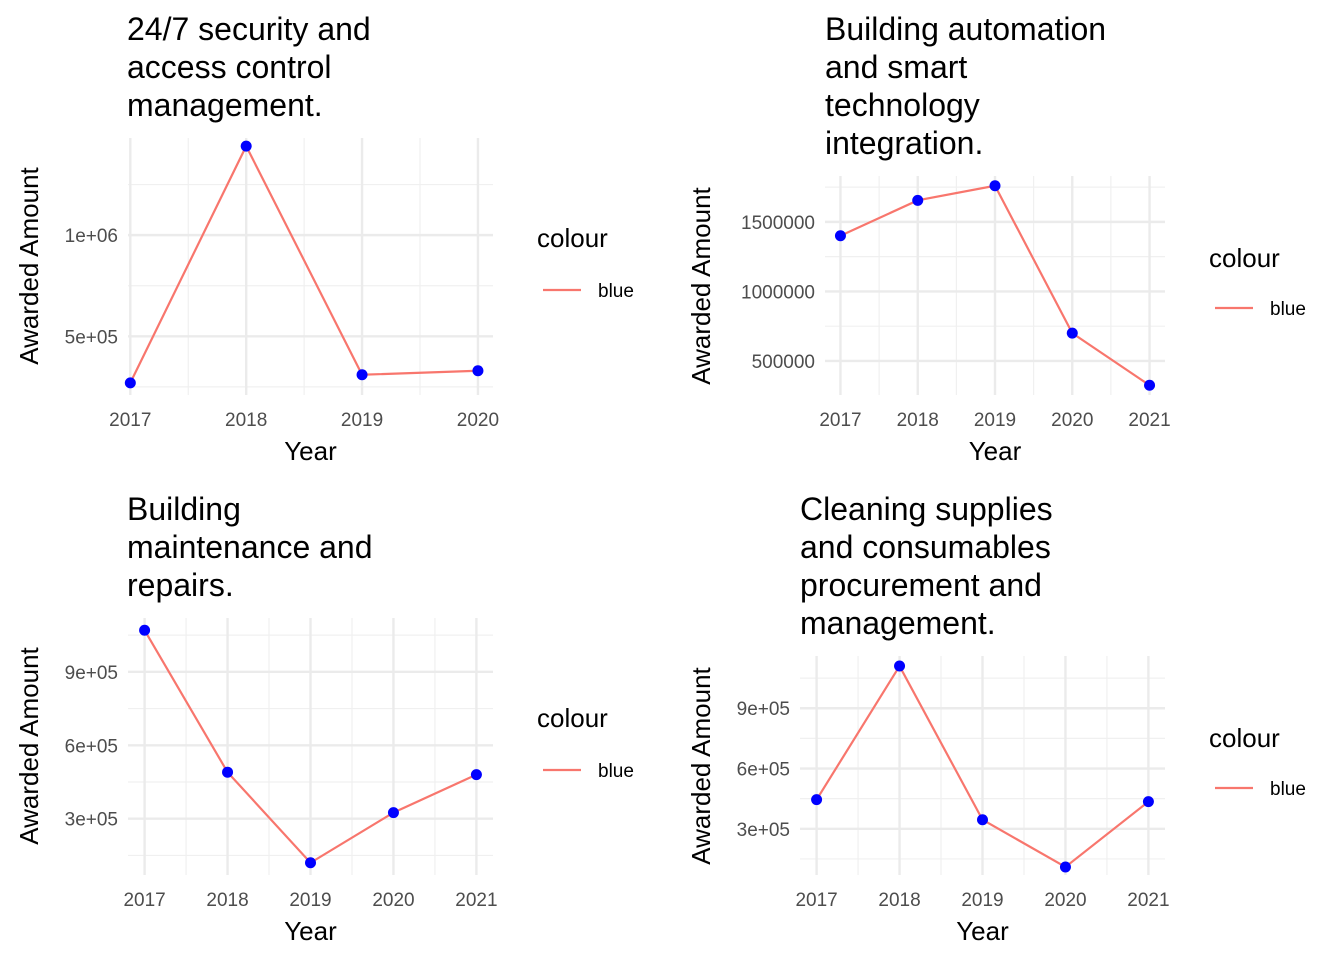 This screenshot has width=1344, height=960. What do you see at coordinates (303, 263) in the screenshot?
I see `series-line` at bounding box center [303, 263].